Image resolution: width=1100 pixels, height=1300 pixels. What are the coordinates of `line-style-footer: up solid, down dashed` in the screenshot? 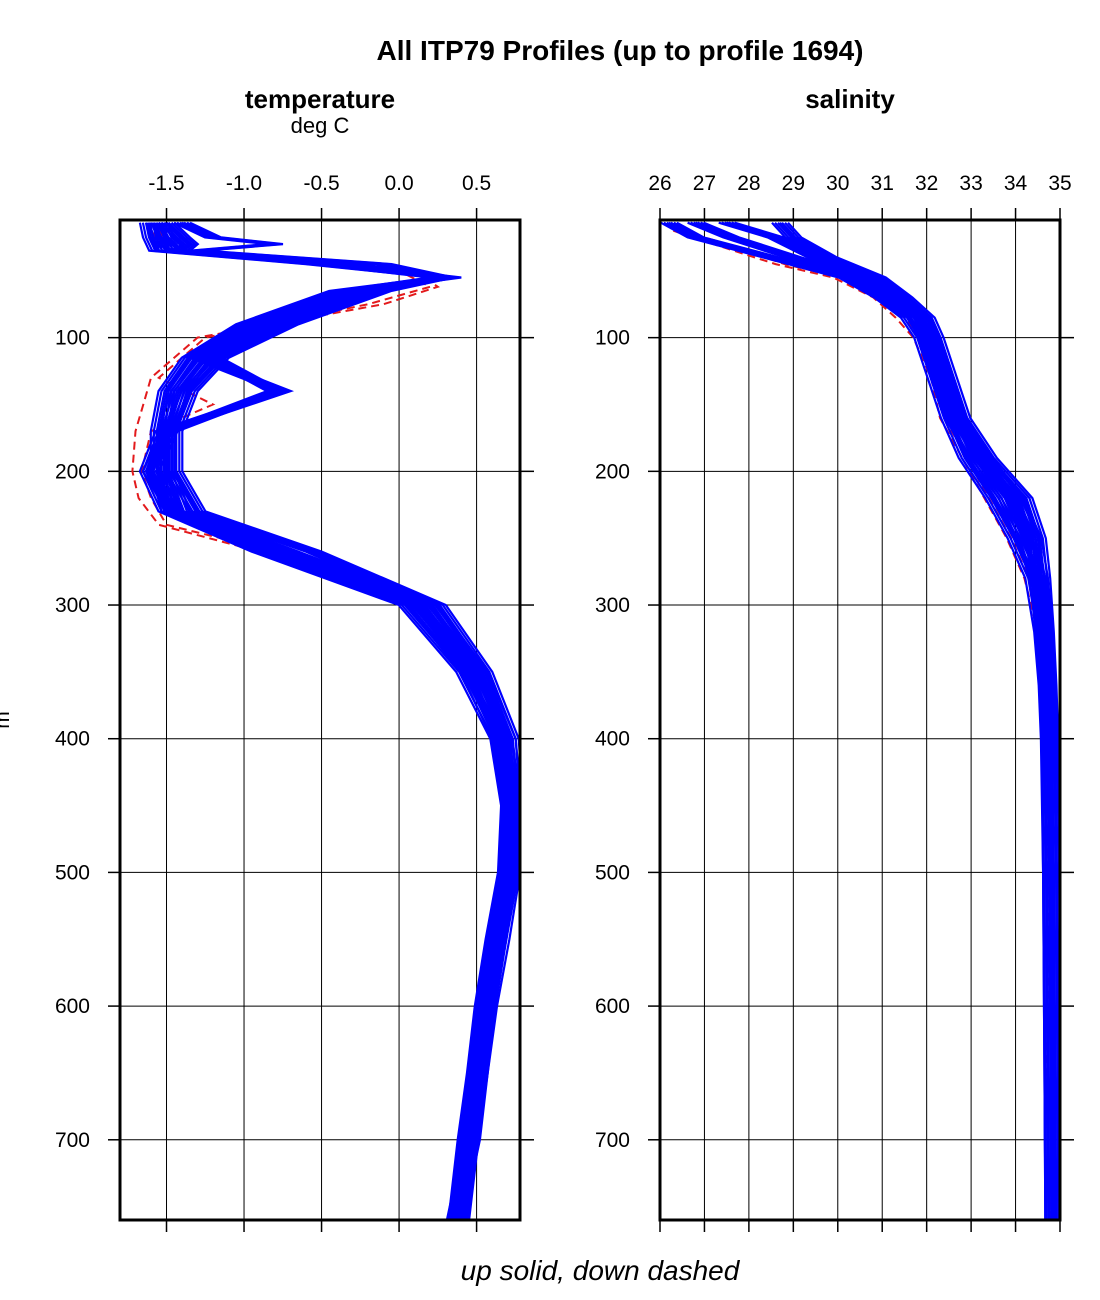 It's located at (601, 1270).